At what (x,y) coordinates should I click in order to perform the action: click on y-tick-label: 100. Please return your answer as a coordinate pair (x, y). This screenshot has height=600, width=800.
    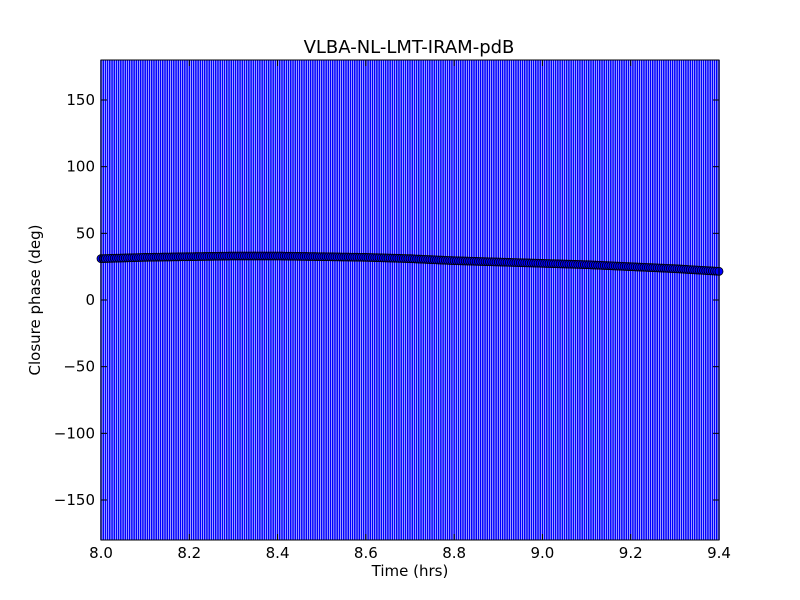
    Looking at the image, I should click on (80, 167).